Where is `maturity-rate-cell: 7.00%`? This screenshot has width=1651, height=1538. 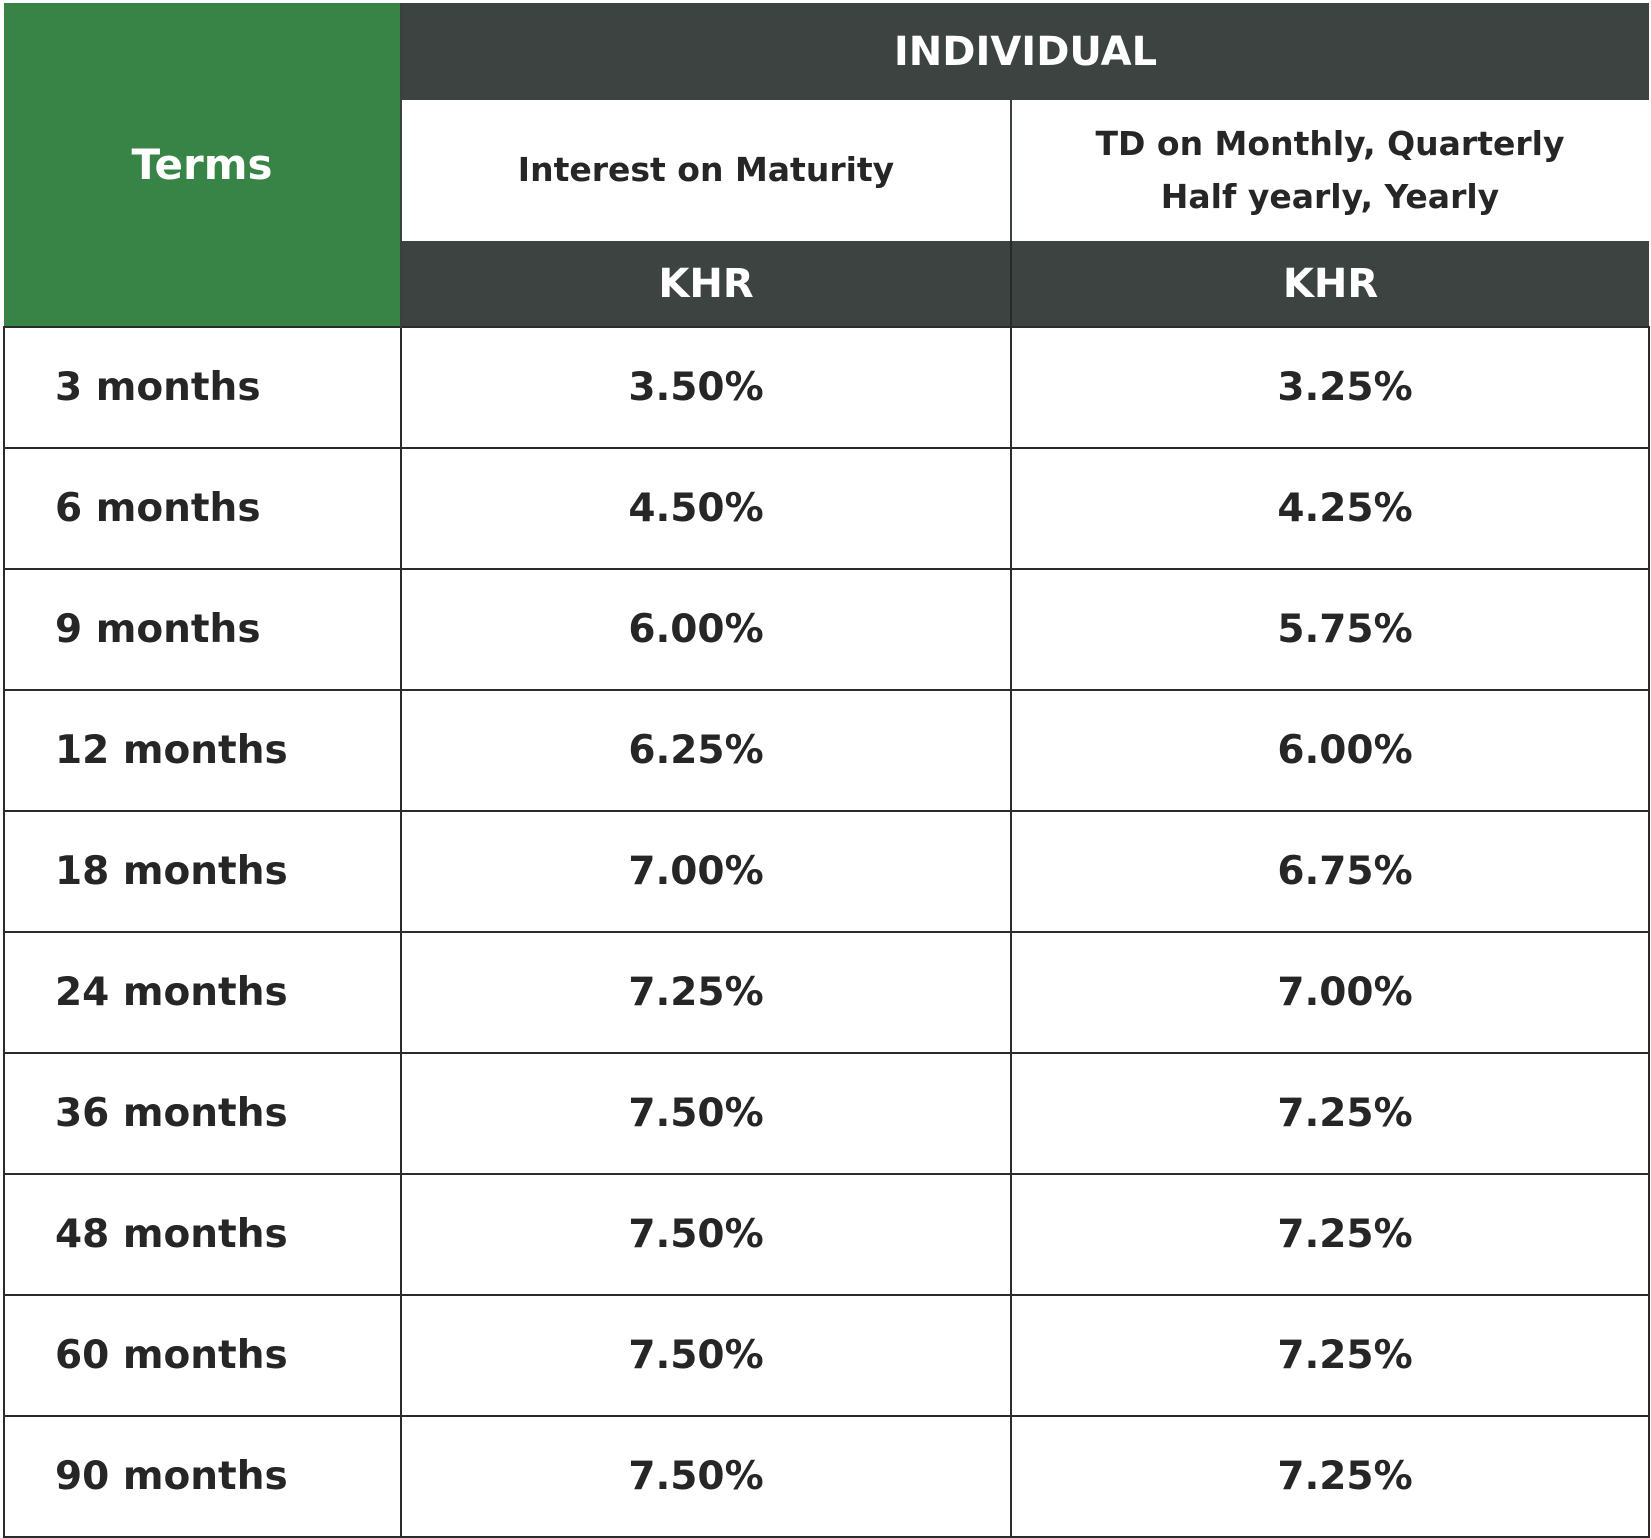 maturity-rate-cell: 7.00% is located at coordinates (706, 871).